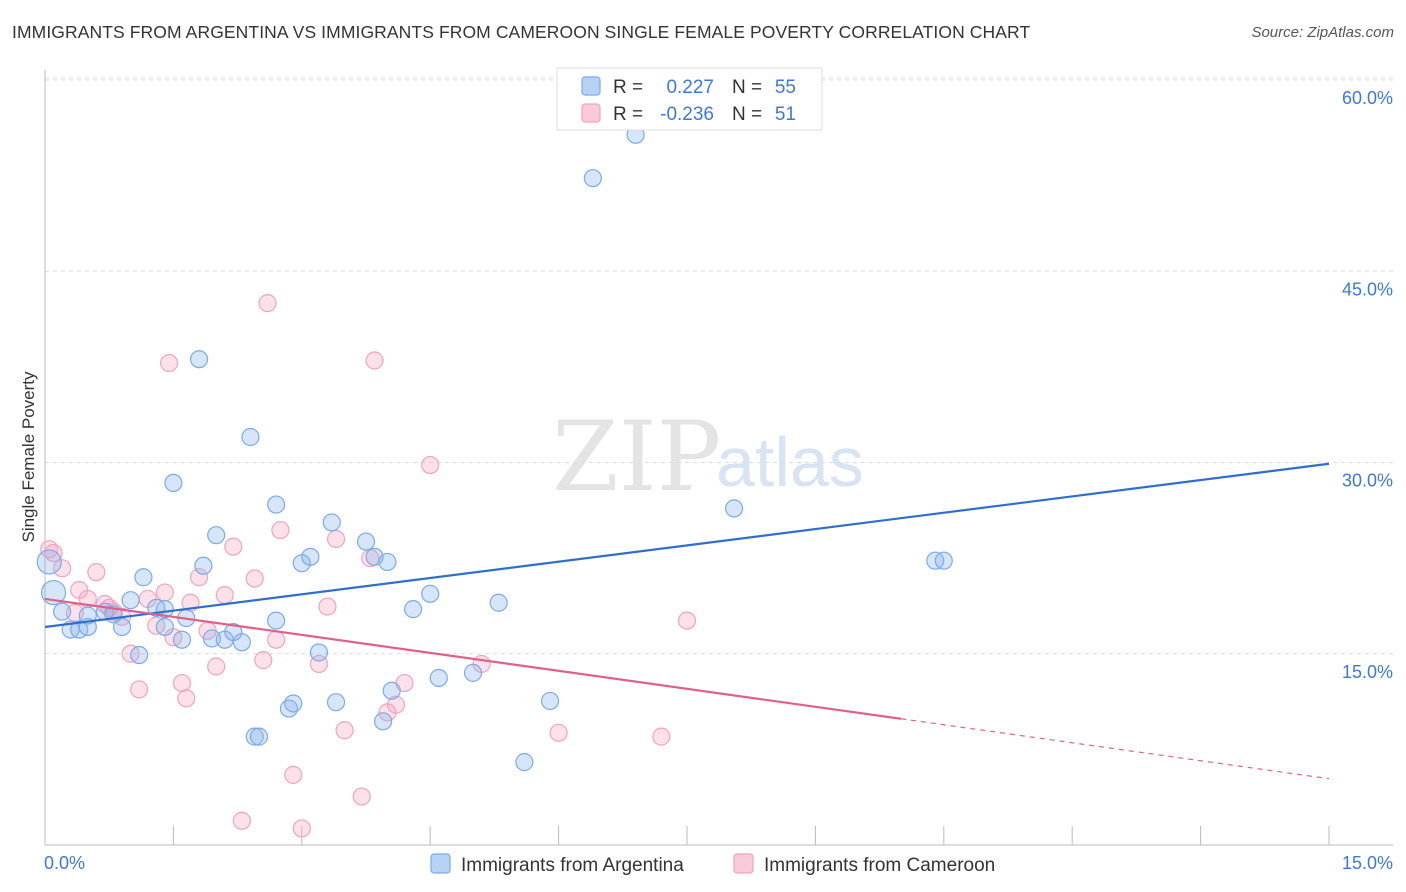 The image size is (1406, 892). I want to click on x-tick-label-min: 0.0%, so click(64, 863).